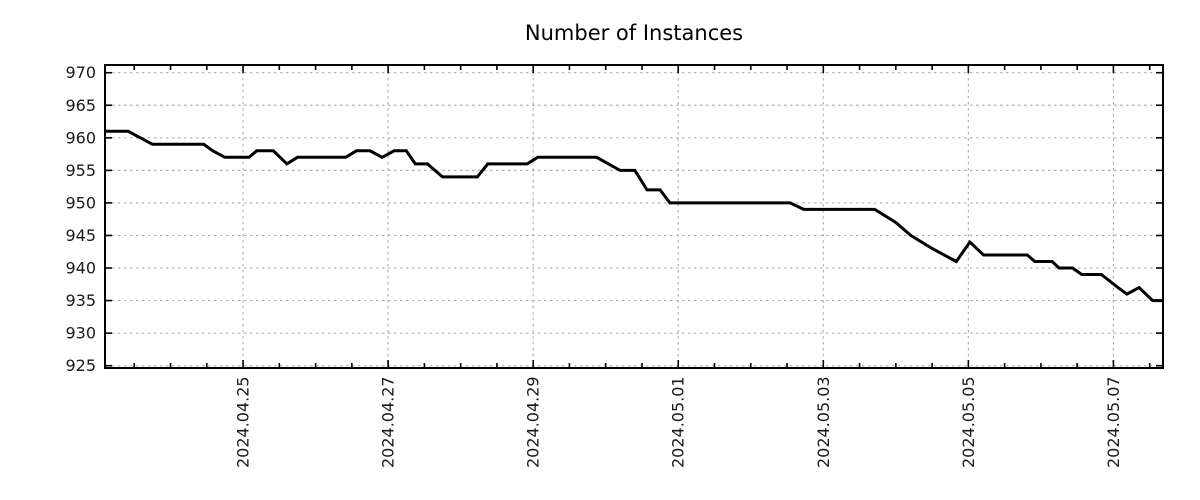 The height and width of the screenshot is (500, 1200). What do you see at coordinates (80, 300) in the screenshot?
I see `y-tick-label: 935` at bounding box center [80, 300].